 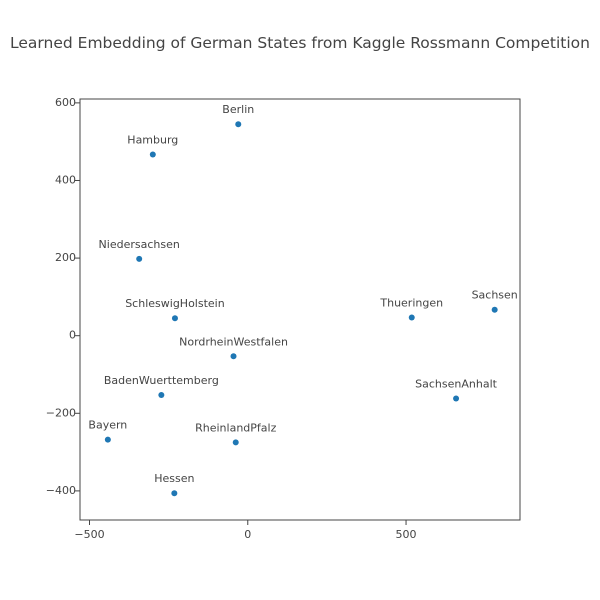 I want to click on point-label: Sachsen, so click(x=495, y=295).